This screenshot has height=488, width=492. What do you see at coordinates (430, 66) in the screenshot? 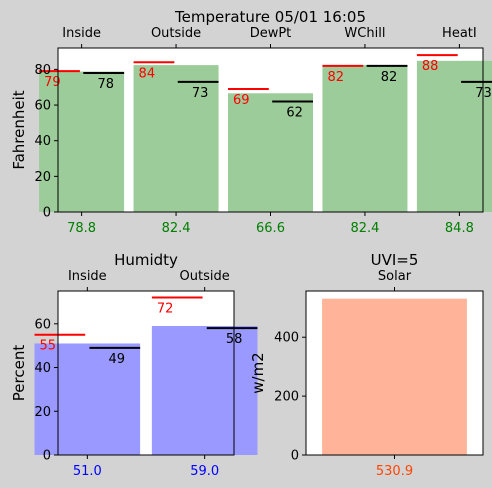
I see `high-label: 88` at bounding box center [430, 66].